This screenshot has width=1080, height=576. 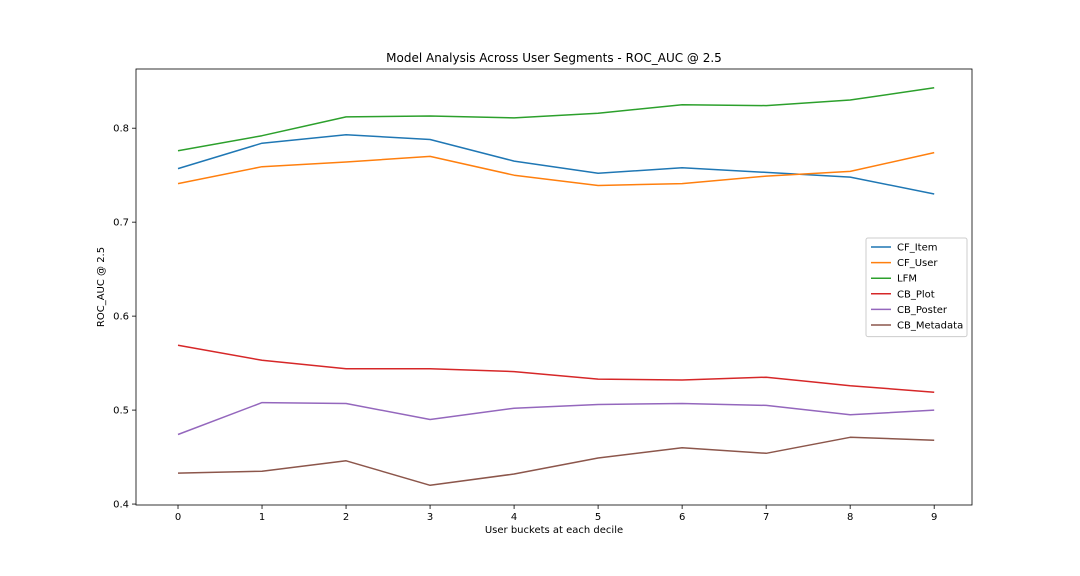 I want to click on x-axis-ticks: 0 1 2 3 4 5 6 7 8 9, so click(x=556, y=514).